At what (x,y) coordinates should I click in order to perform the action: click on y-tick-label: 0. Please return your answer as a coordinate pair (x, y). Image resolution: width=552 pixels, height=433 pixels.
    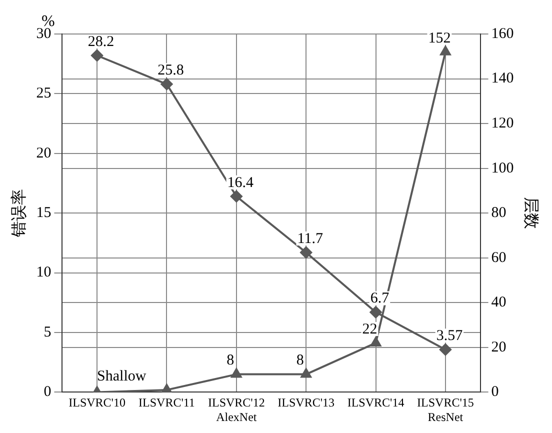
    Looking at the image, I should click on (48, 392).